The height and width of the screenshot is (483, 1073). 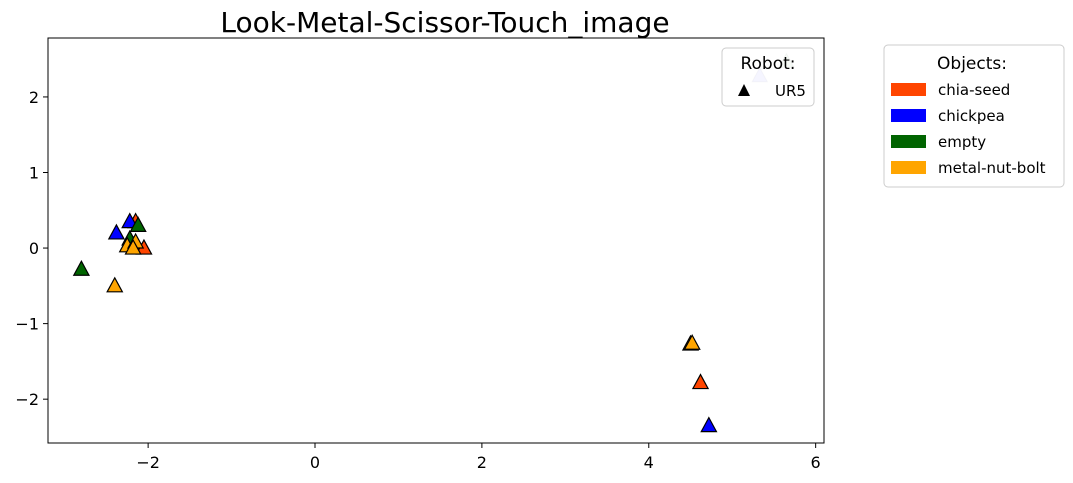 I want to click on robot-legend-marker, so click(x=744, y=90).